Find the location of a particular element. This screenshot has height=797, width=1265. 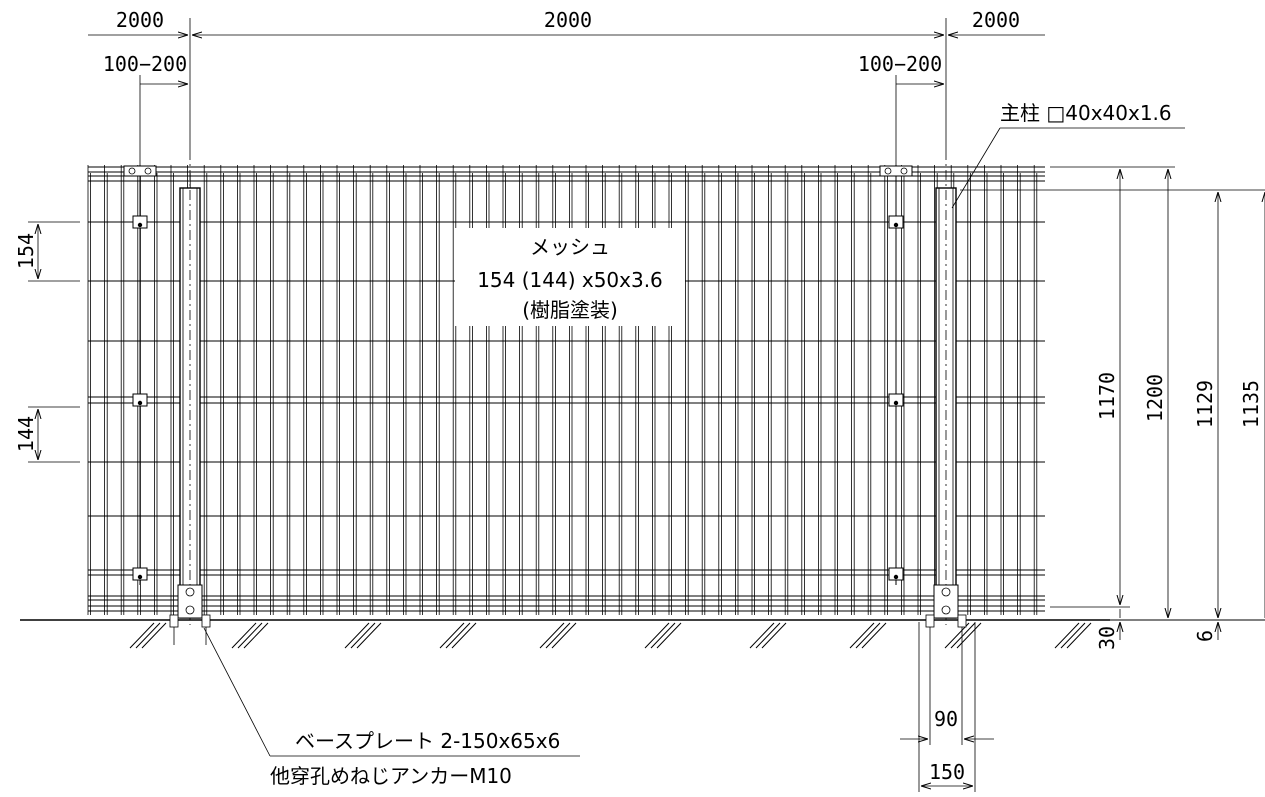

dim-anchor-90: 90 is located at coordinates (946, 719).